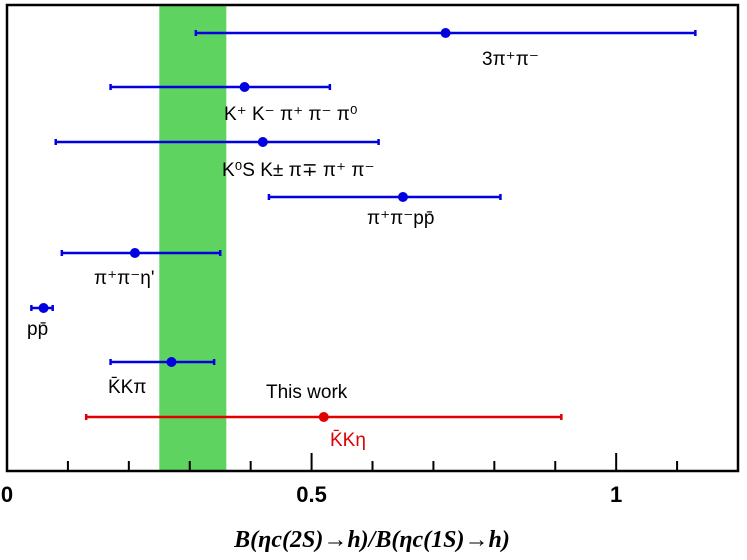 This screenshot has width=747, height=560. Describe the element at coordinates (124, 278) in the screenshot. I see `series-label: π⁺π⁻η'` at that location.